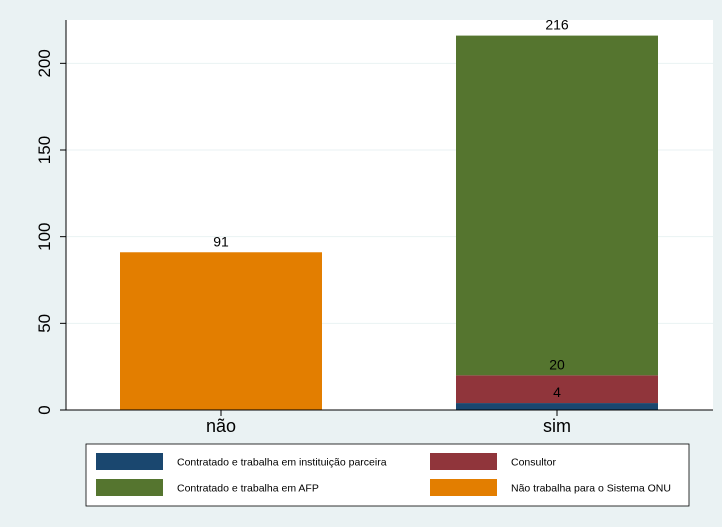 The image size is (722, 527). What do you see at coordinates (44, 323) in the screenshot?
I see `y-tick-label-50: 50` at bounding box center [44, 323].